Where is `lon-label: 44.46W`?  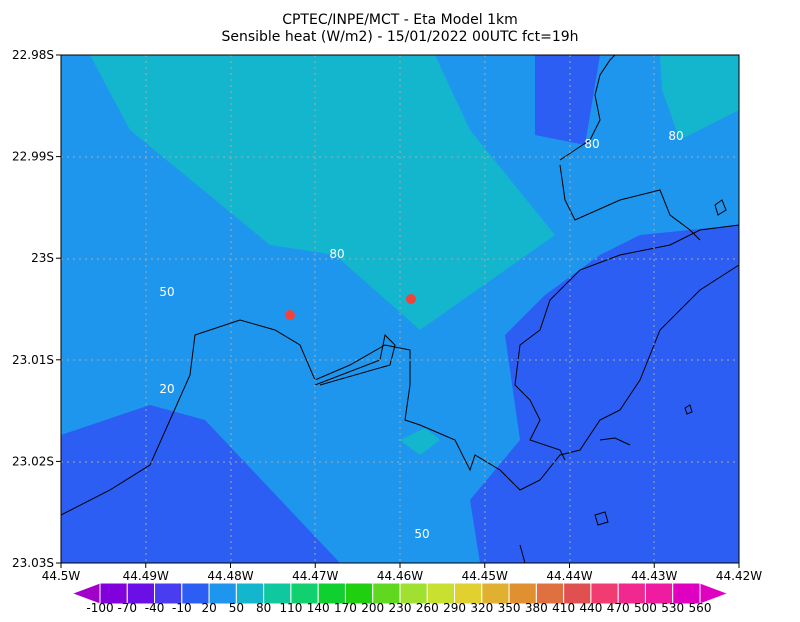
lon-label: 44.46W is located at coordinates (400, 576).